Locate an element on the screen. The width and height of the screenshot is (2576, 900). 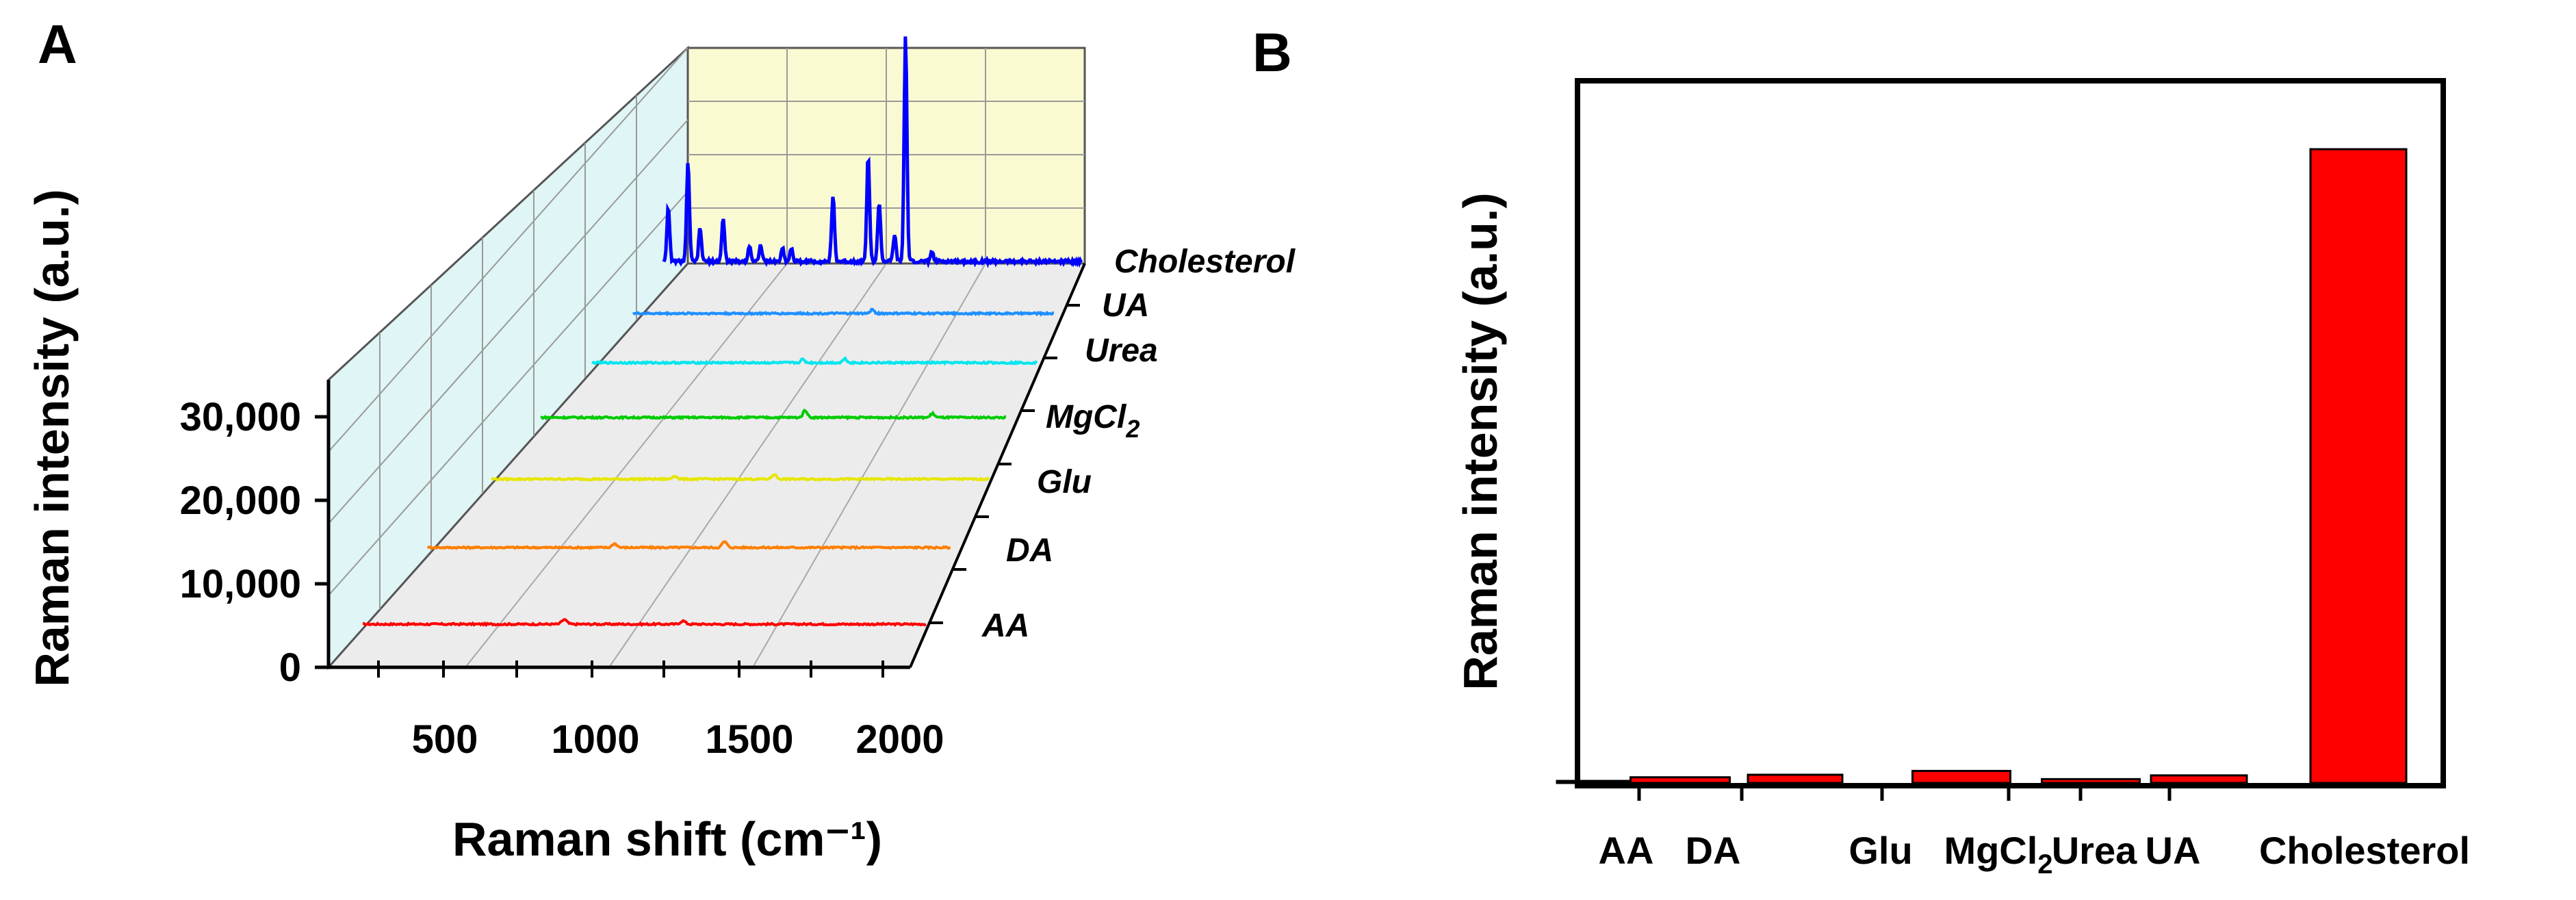
back-wall-grid is located at coordinates (886, 155).